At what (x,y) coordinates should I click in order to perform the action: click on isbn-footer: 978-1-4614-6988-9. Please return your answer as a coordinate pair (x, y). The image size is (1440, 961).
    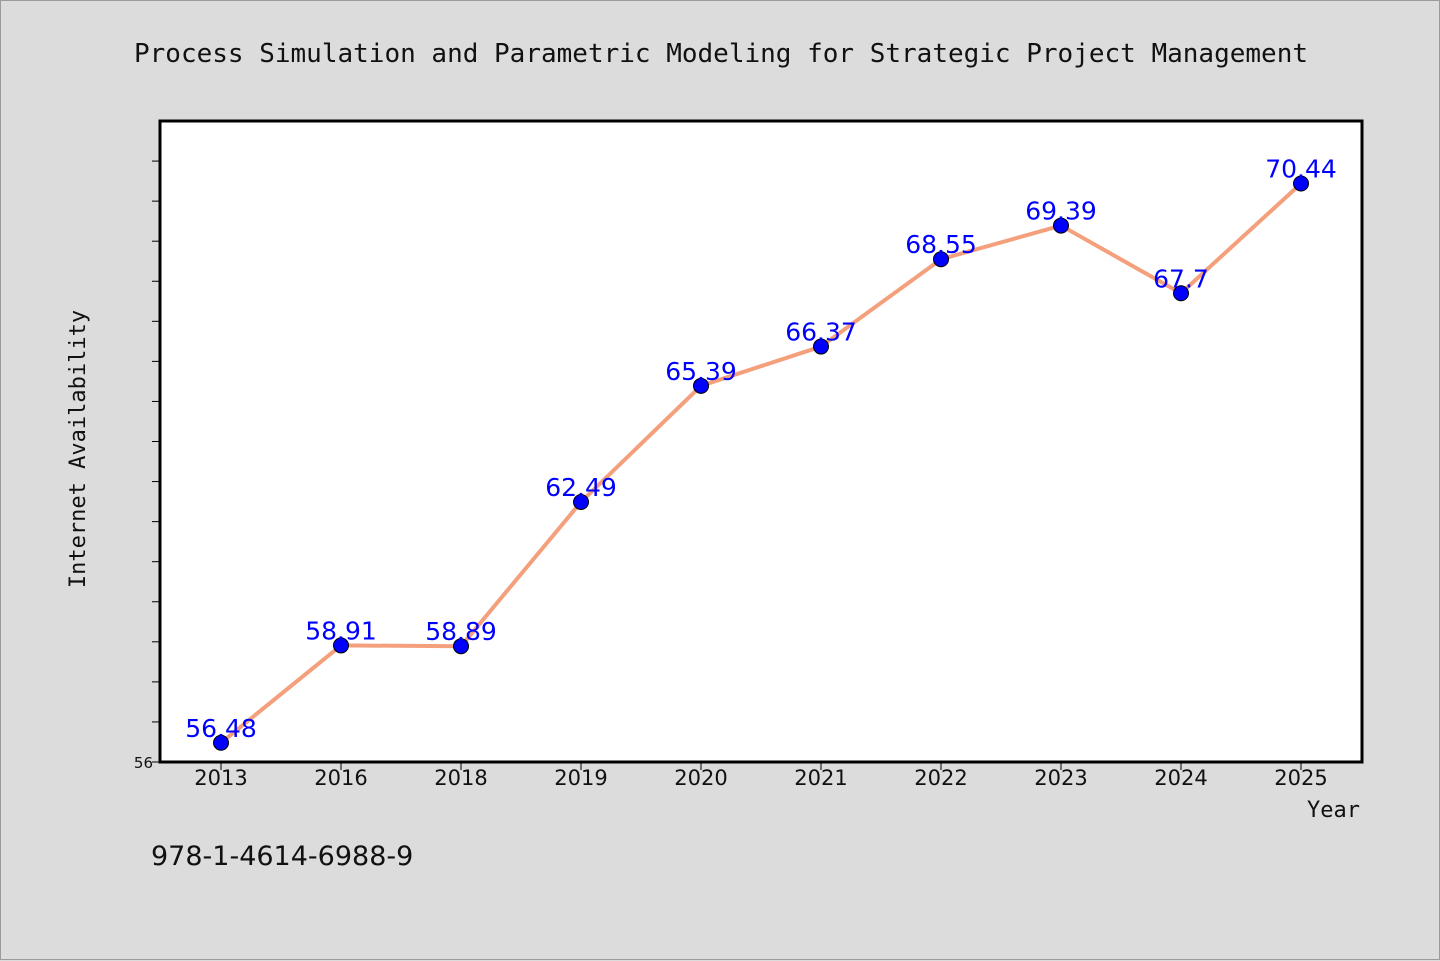
    Looking at the image, I should click on (282, 856).